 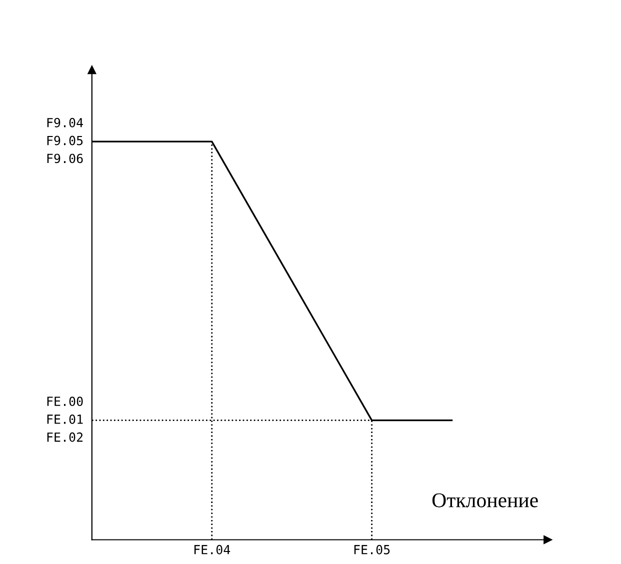 What do you see at coordinates (485, 500) in the screenshot?
I see `x-axis-title: Отклонение` at bounding box center [485, 500].